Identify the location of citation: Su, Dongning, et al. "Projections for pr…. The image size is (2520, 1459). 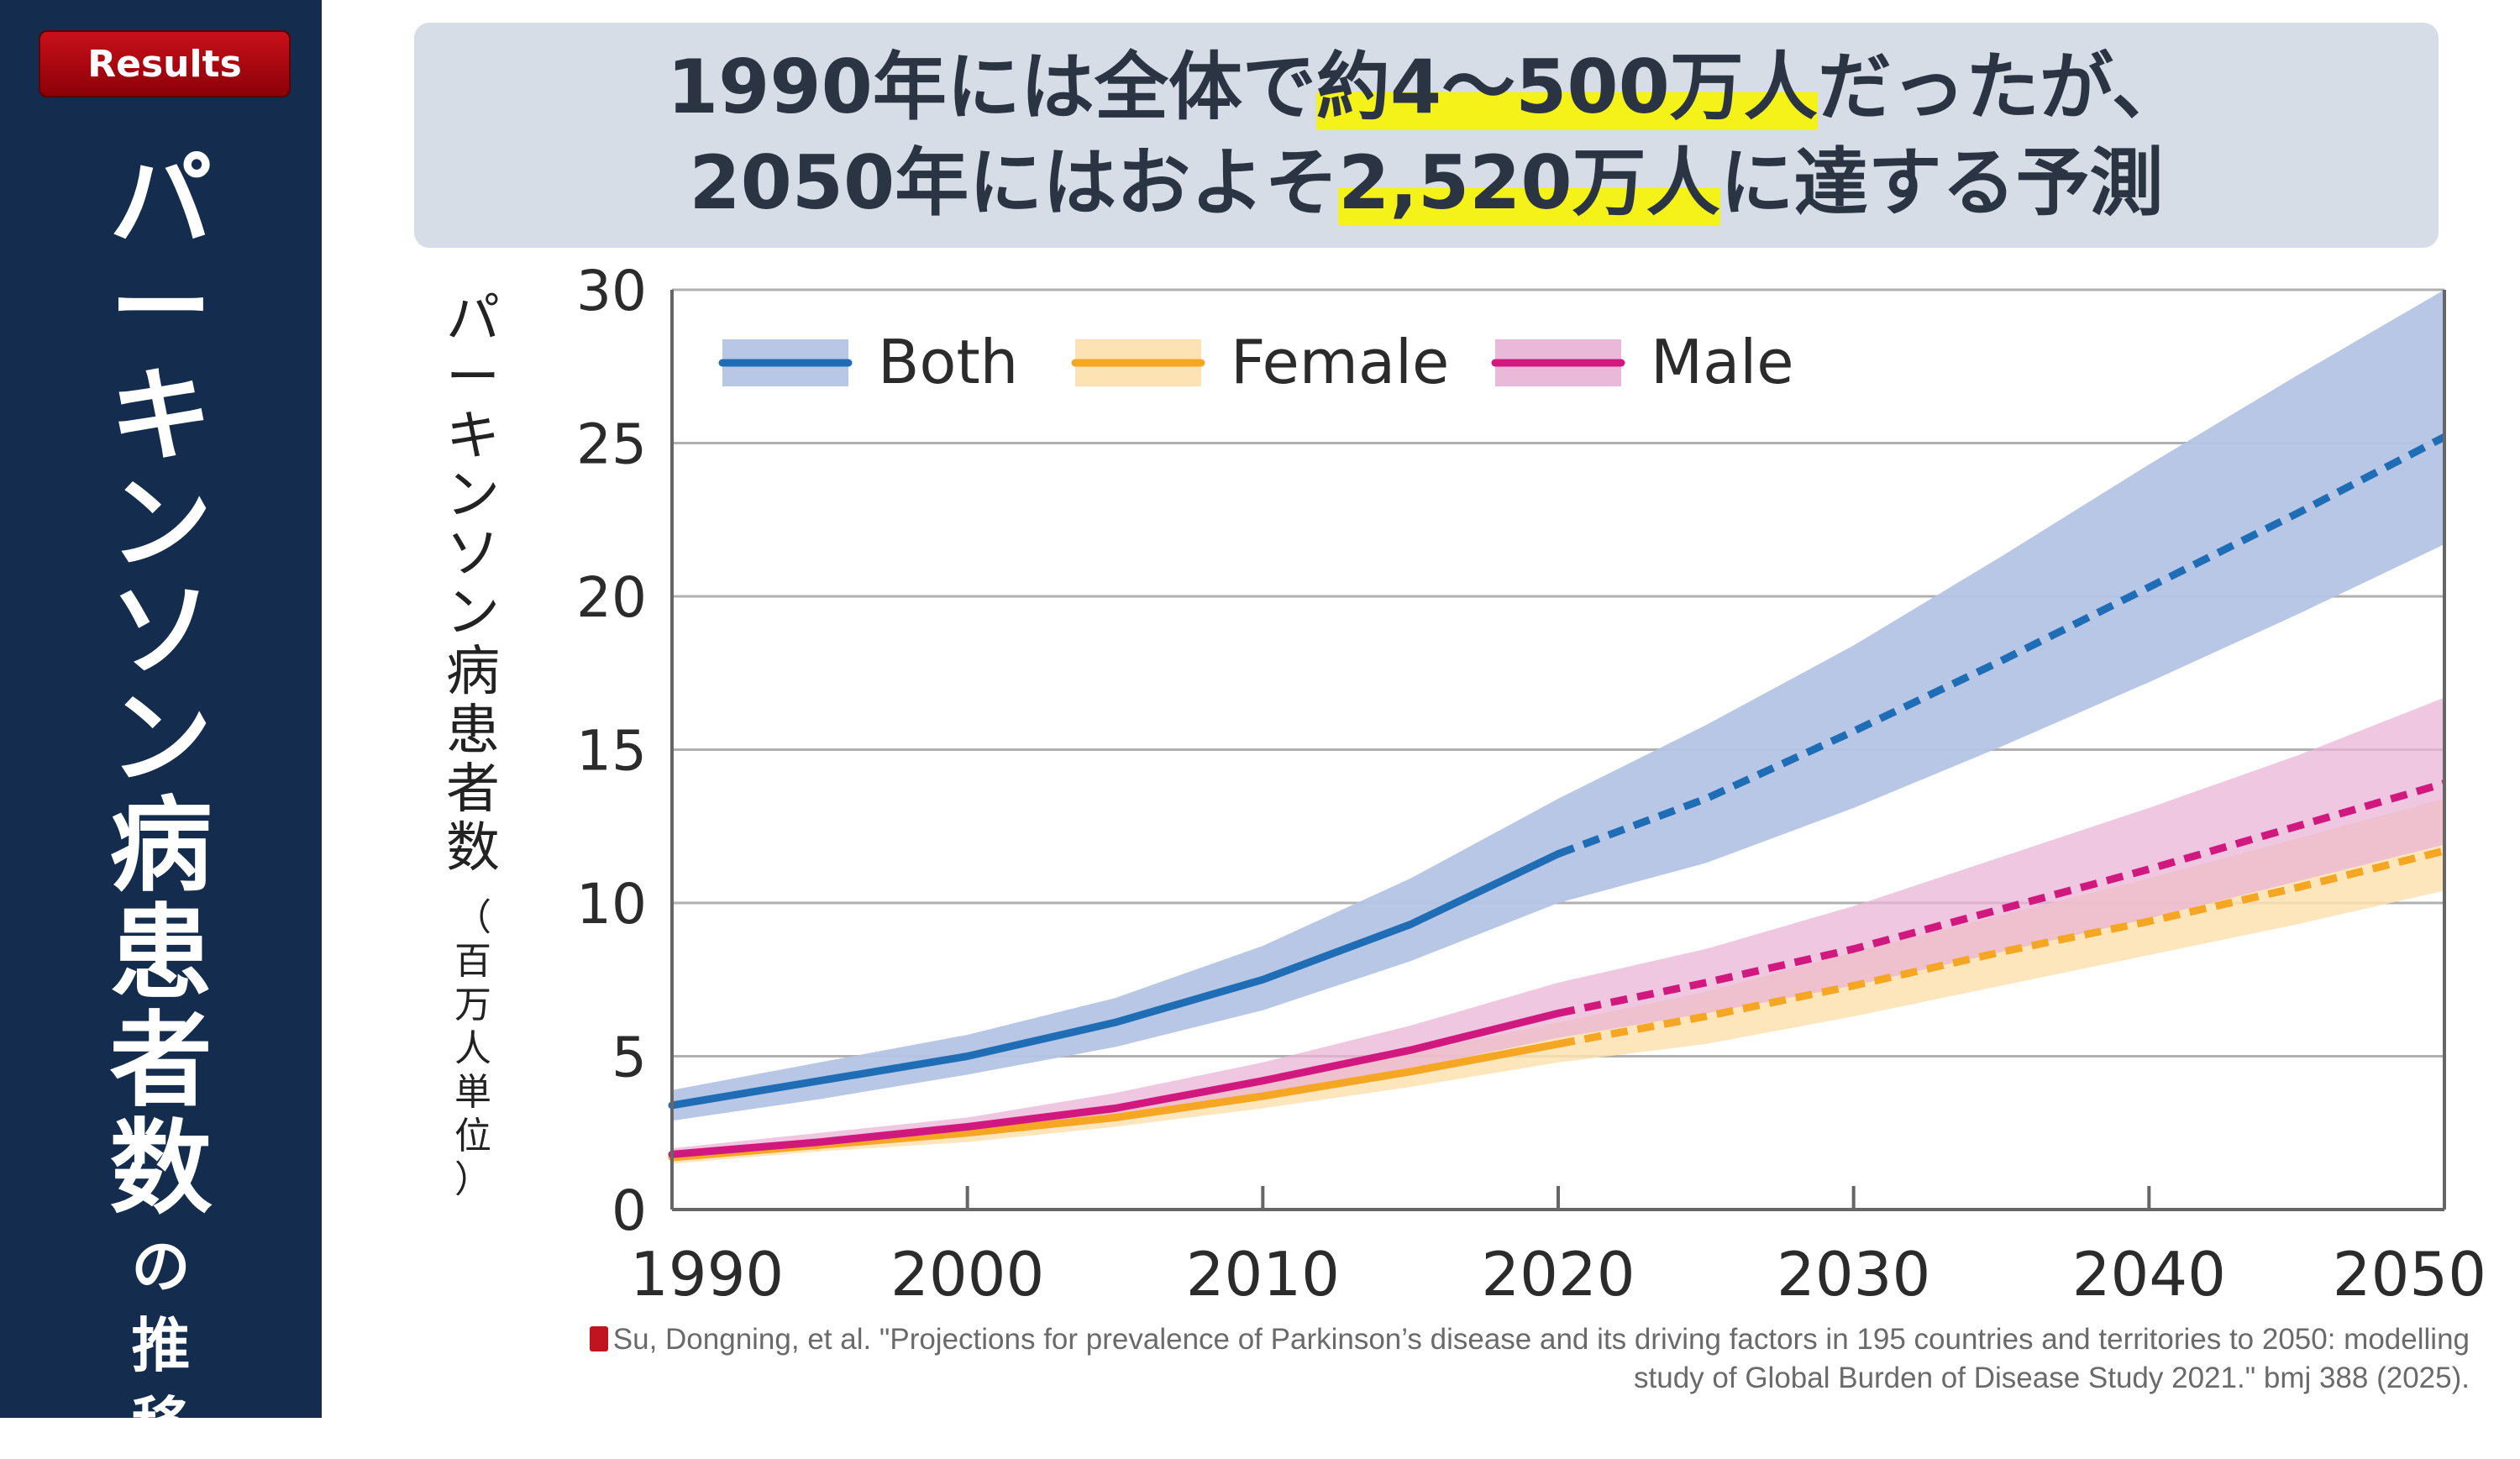
(1457, 1359).